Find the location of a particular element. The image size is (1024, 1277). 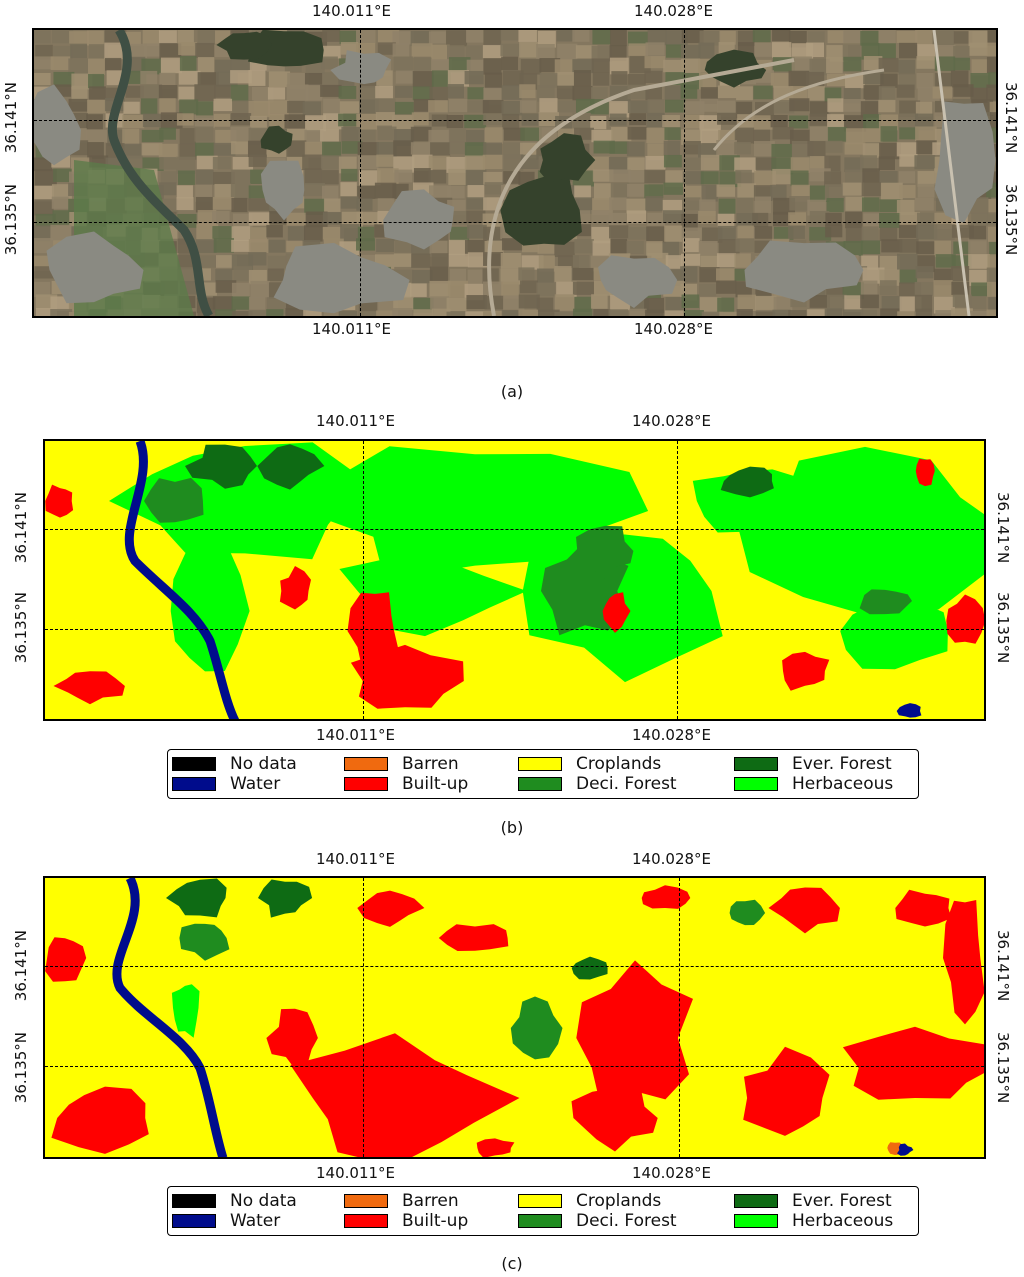

legend-item-croplands: Croplands is located at coordinates (589, 1201).